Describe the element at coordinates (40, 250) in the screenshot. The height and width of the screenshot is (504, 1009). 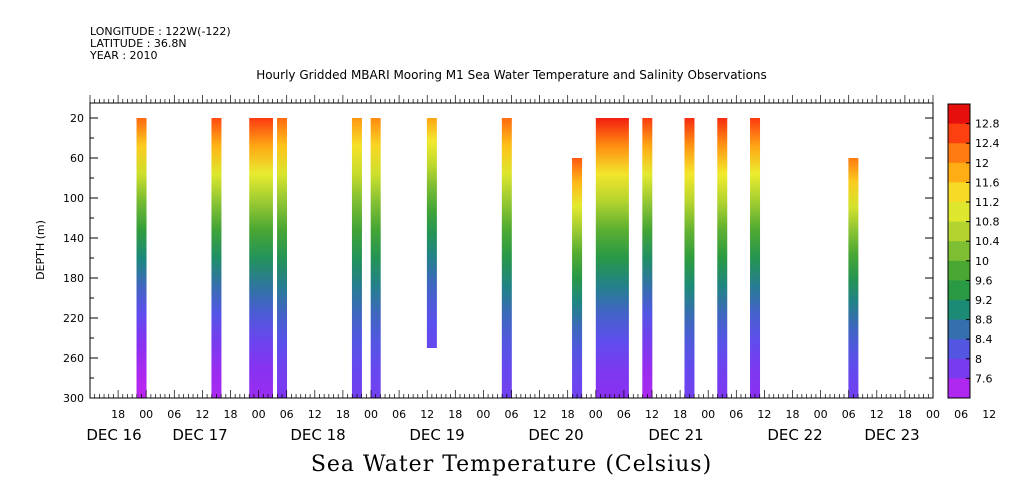
I see `y-axis-label: DEPTH (m)` at that location.